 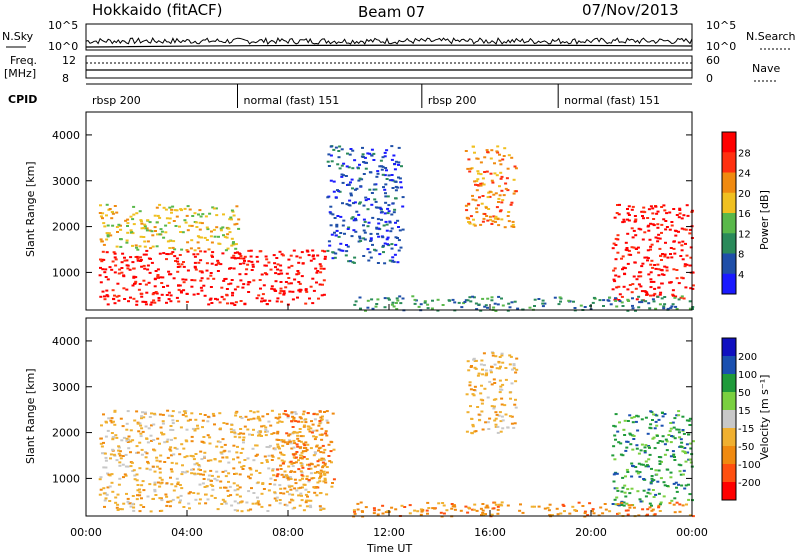 I want to click on colorbar-tick-label: 8, so click(x=741, y=255).